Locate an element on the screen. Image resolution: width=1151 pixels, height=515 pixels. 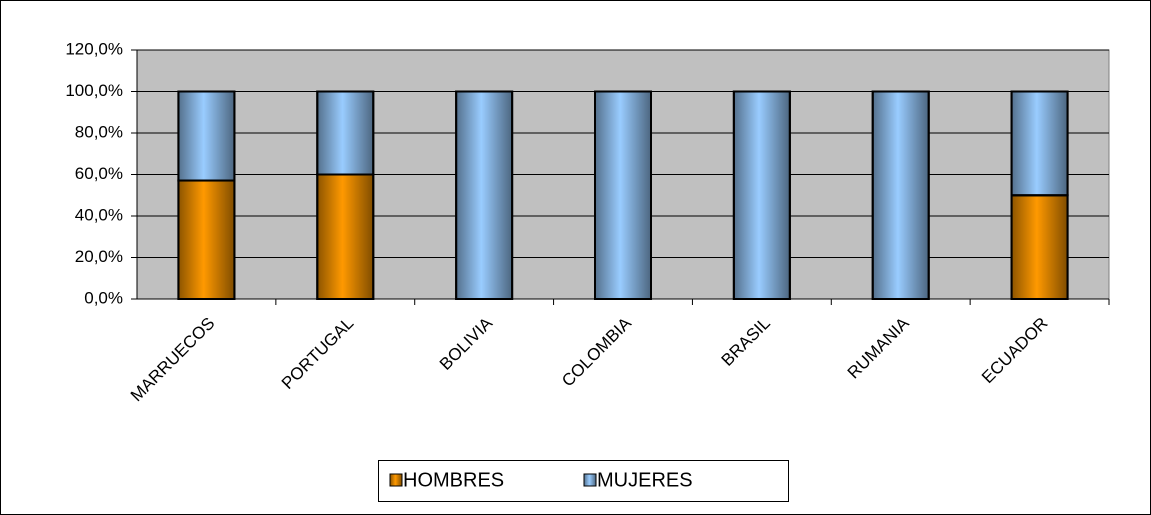
y-tick-label: 120,0% is located at coordinates (94, 48).